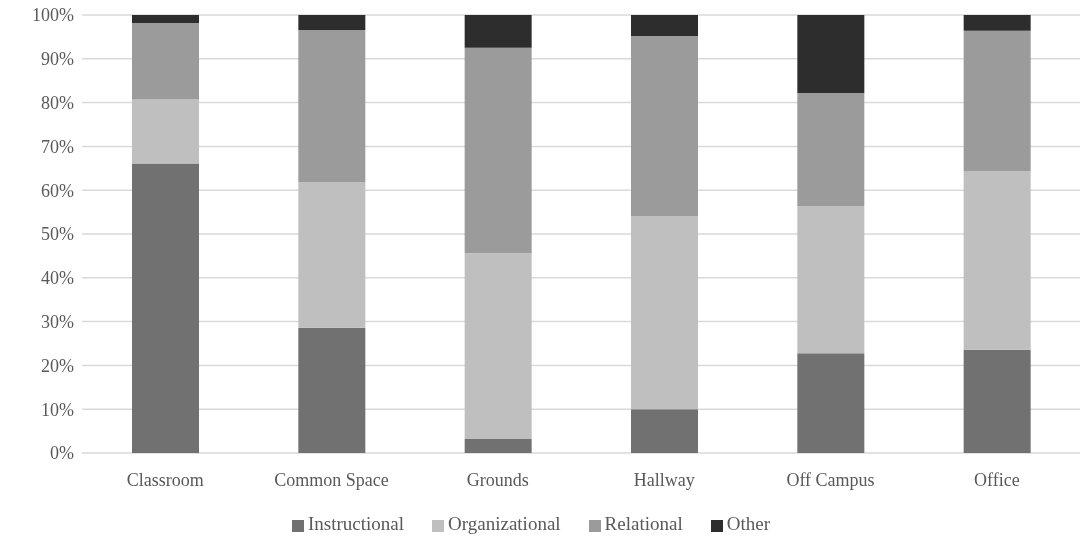 Image resolution: width=1087 pixels, height=555 pixels. I want to click on x-tick-label: Grounds, so click(497, 479).